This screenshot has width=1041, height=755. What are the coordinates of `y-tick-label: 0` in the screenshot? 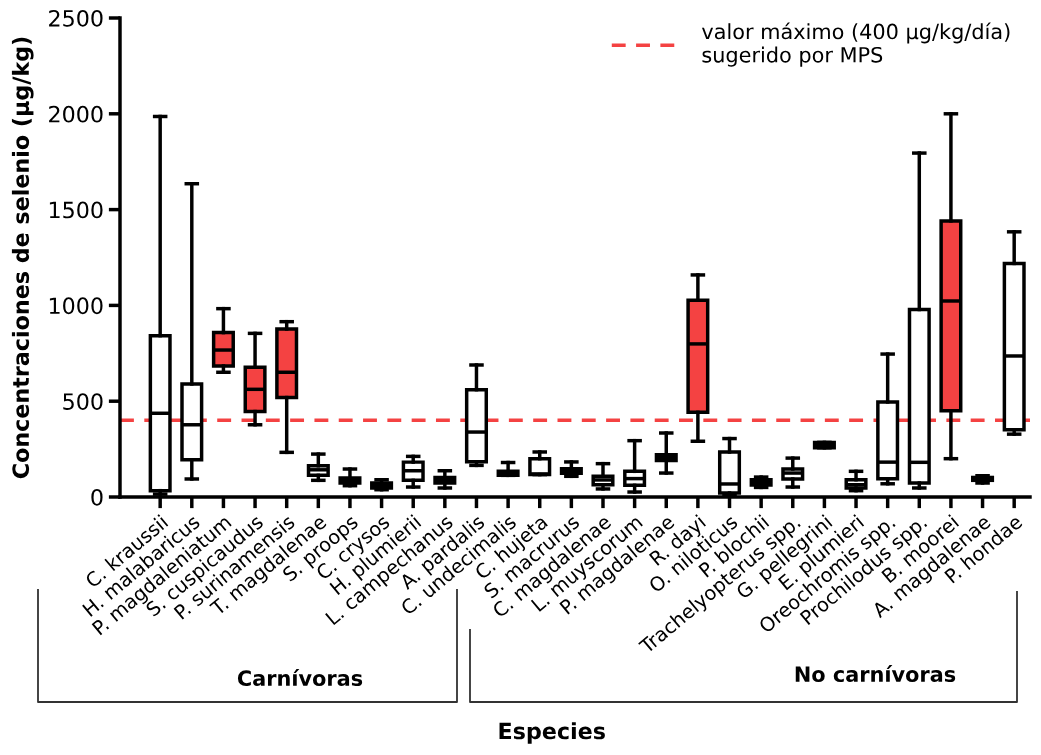 It's located at (97, 497).